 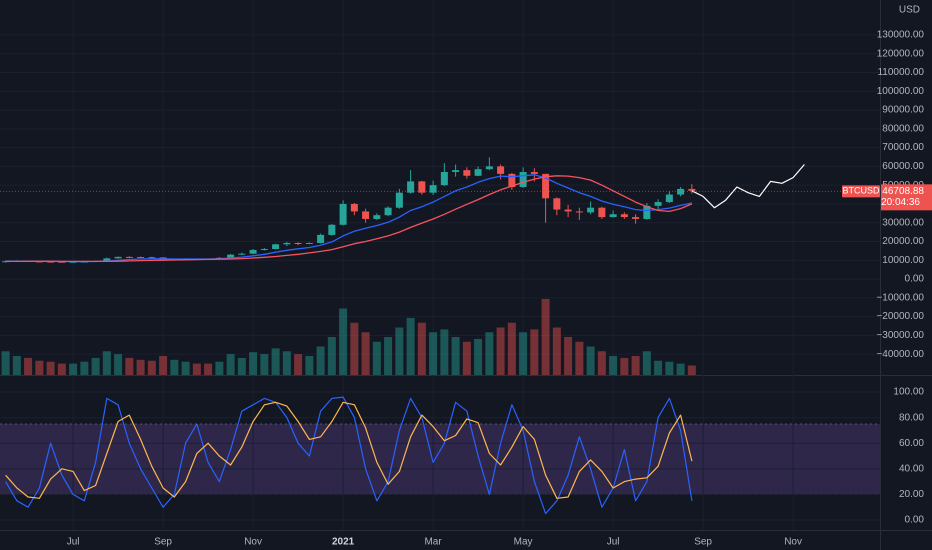 I want to click on y-tick-label: 0.00, so click(x=915, y=279).